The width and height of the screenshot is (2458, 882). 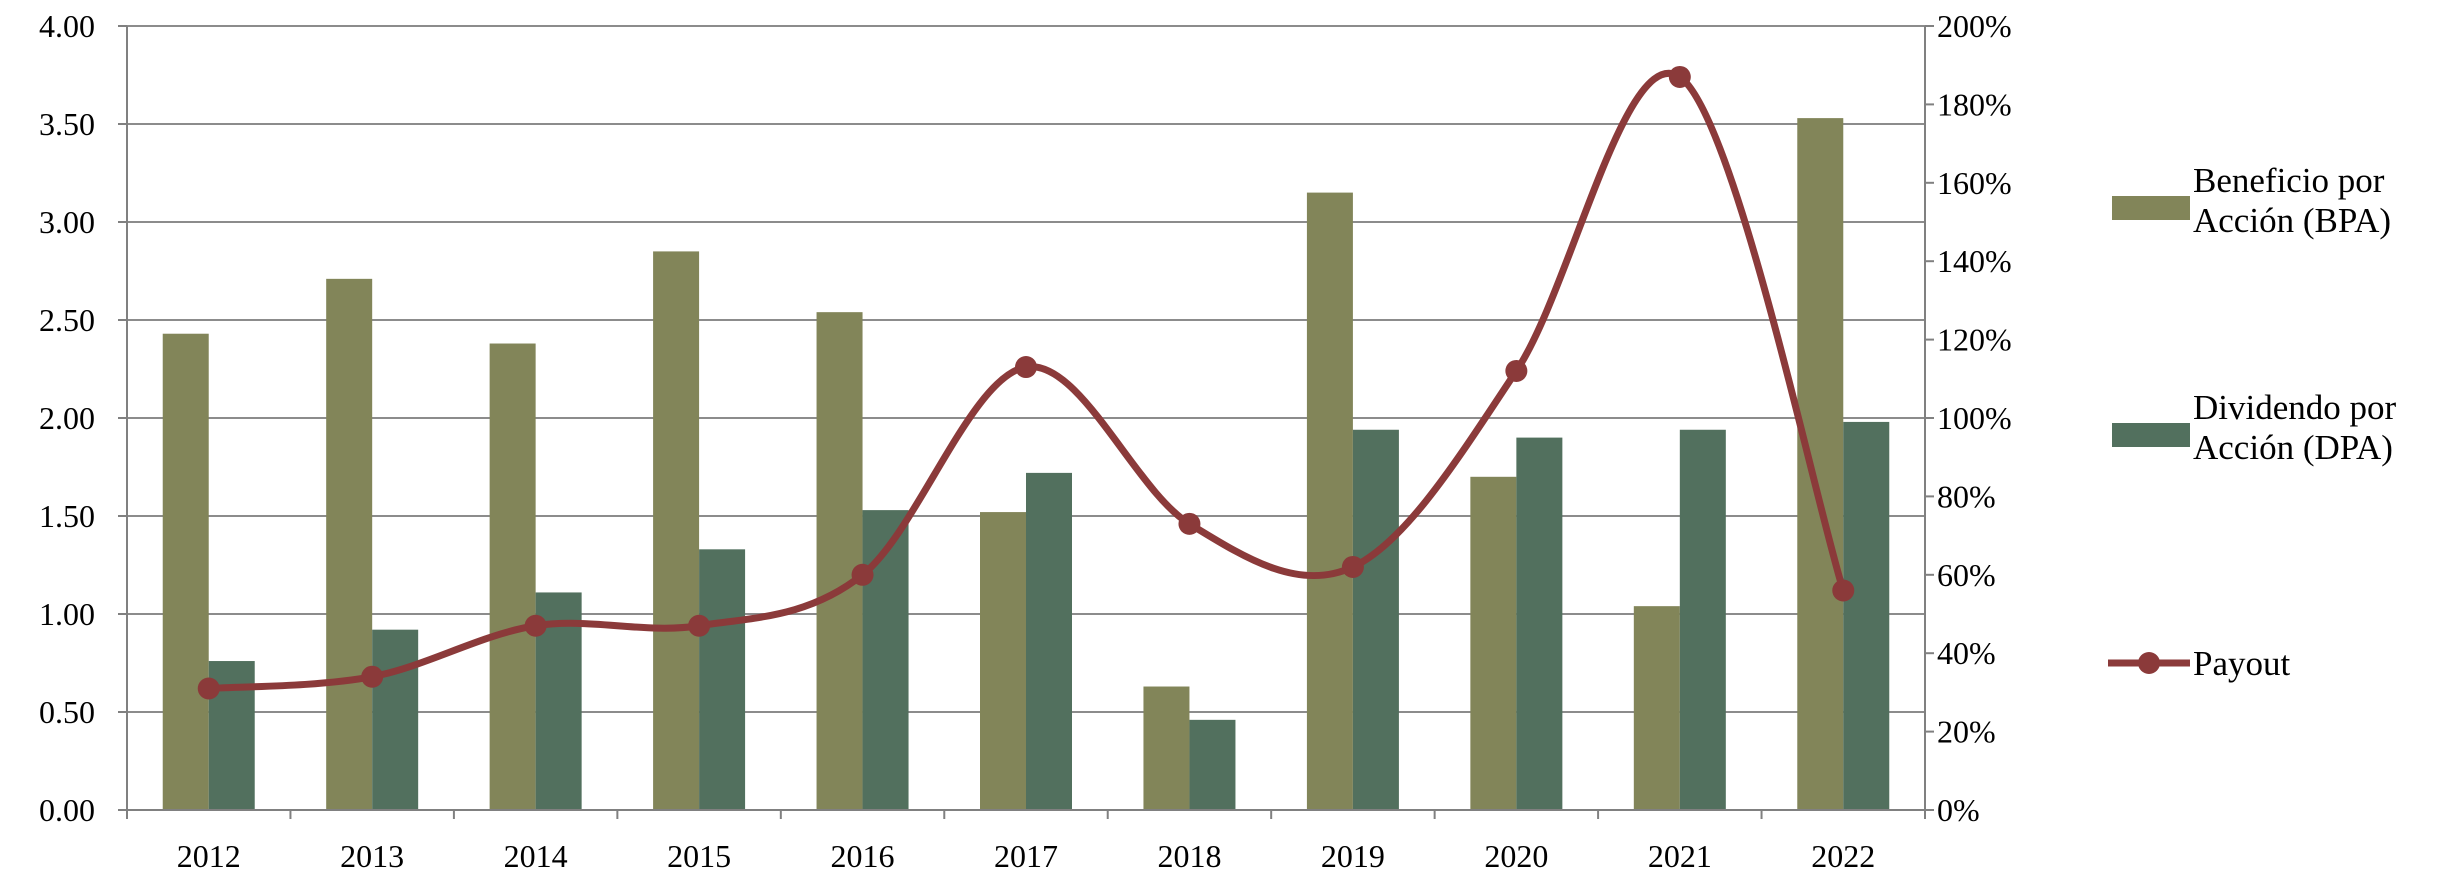 I want to click on x-tick-label: 2016, so click(x=863, y=856).